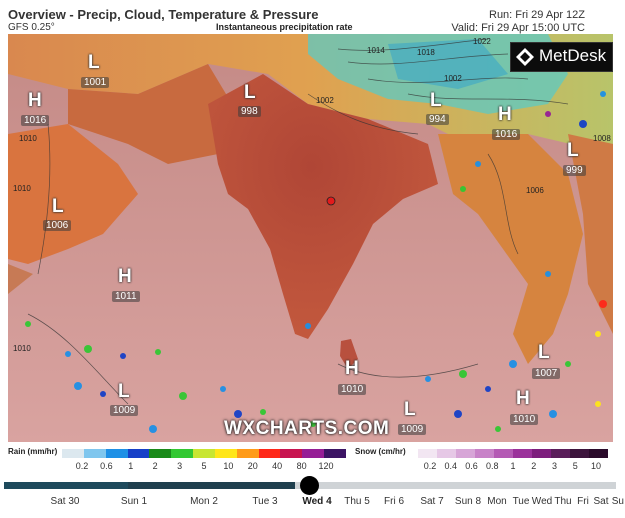 The width and height of the screenshot is (625, 518). What do you see at coordinates (307, 428) in the screenshot?
I see `watermark: WXCHARTS.COM` at bounding box center [307, 428].